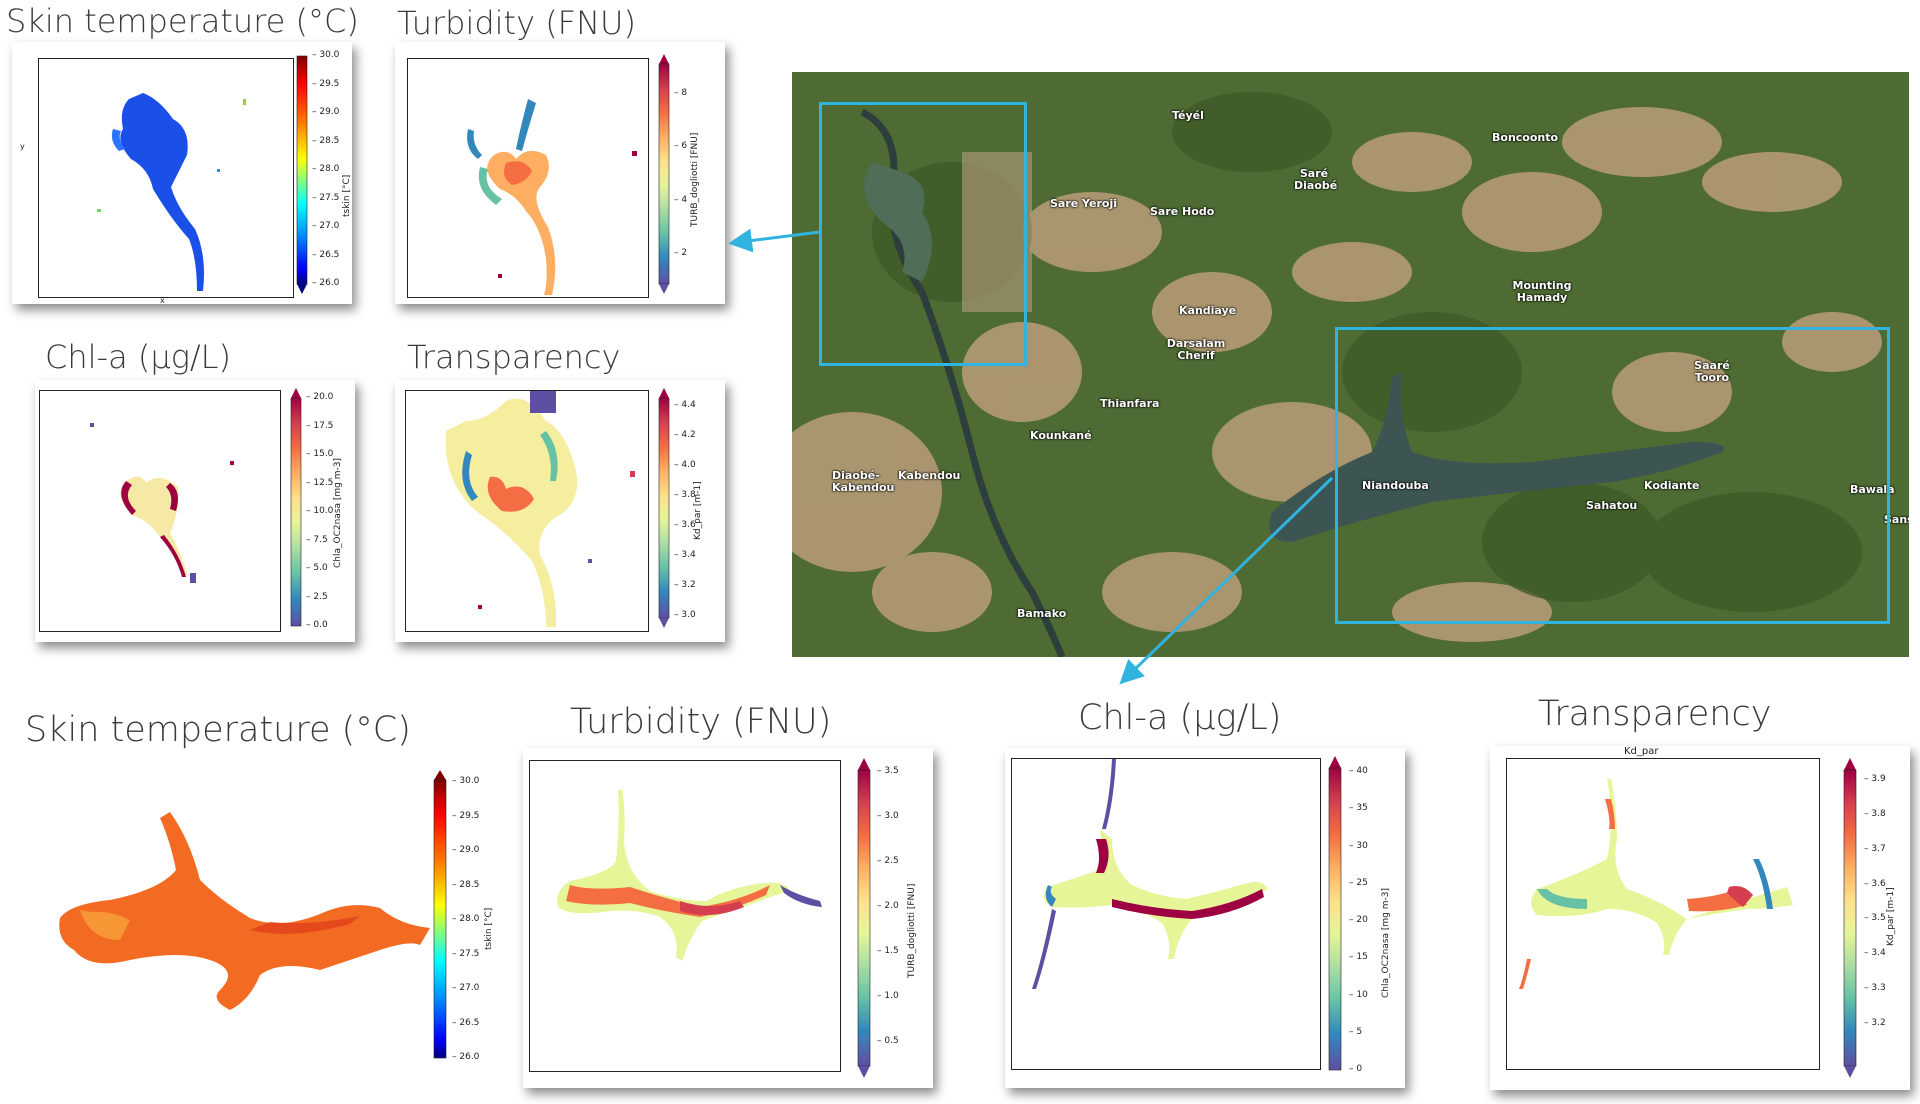 Image resolution: width=1920 pixels, height=1104 pixels. What do you see at coordinates (888, 1041) in the screenshot?
I see `colorbar-tick-label: – 0.5` at bounding box center [888, 1041].